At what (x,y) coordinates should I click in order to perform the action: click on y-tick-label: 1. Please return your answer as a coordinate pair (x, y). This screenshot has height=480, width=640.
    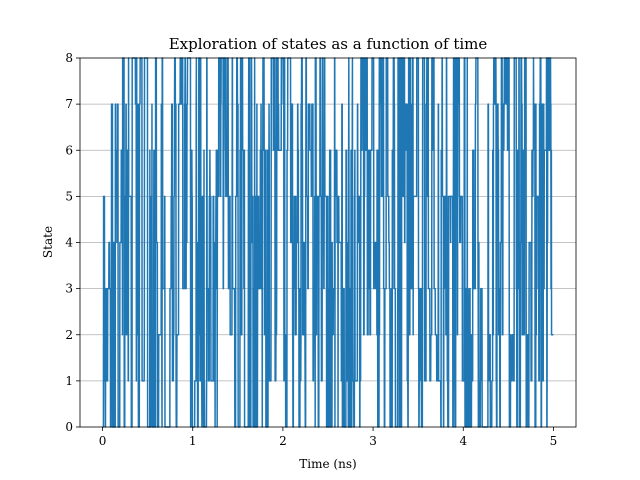
    Looking at the image, I should click on (69, 381).